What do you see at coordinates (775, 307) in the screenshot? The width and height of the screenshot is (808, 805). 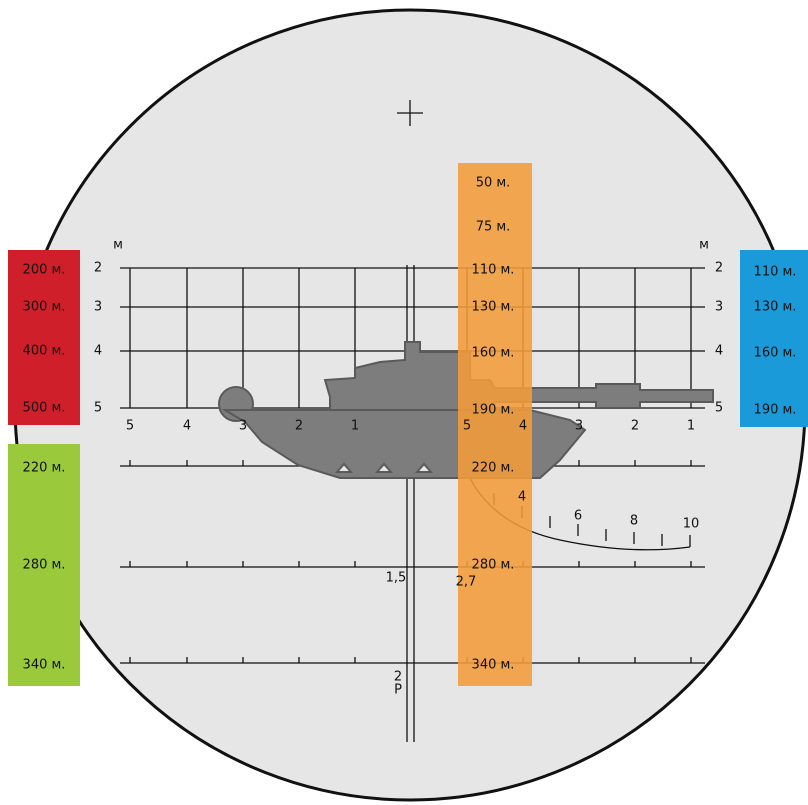 I see `blue-range: 130 м.` at bounding box center [775, 307].